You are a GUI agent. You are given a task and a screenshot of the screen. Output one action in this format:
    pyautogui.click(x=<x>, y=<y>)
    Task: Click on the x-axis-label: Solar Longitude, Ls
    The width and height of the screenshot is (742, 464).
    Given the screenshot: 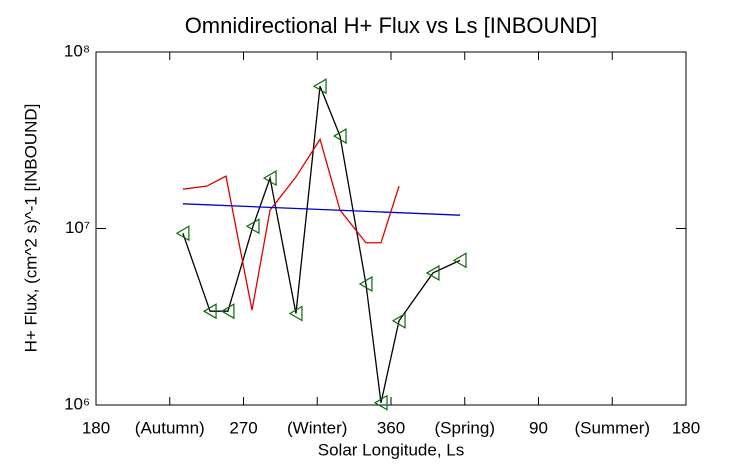 What is the action you would take?
    pyautogui.click(x=391, y=449)
    